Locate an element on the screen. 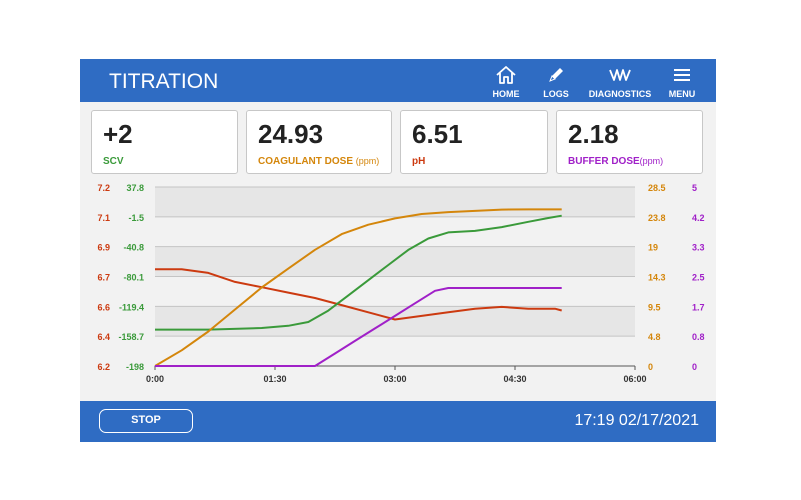 The width and height of the screenshot is (801, 500). nav-home-button: HOME is located at coordinates (506, 80).